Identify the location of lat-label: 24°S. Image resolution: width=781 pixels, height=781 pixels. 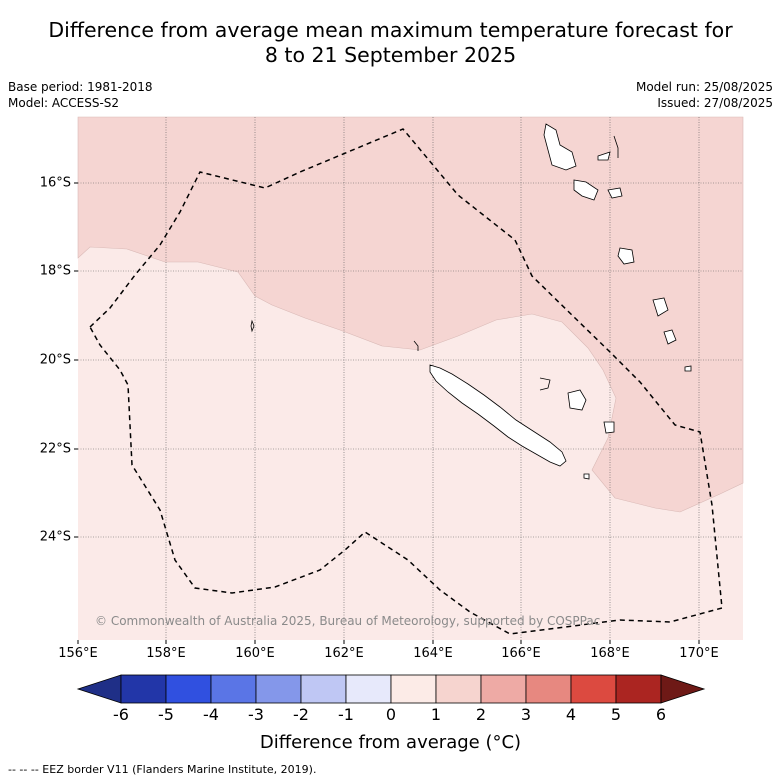
(55, 537).